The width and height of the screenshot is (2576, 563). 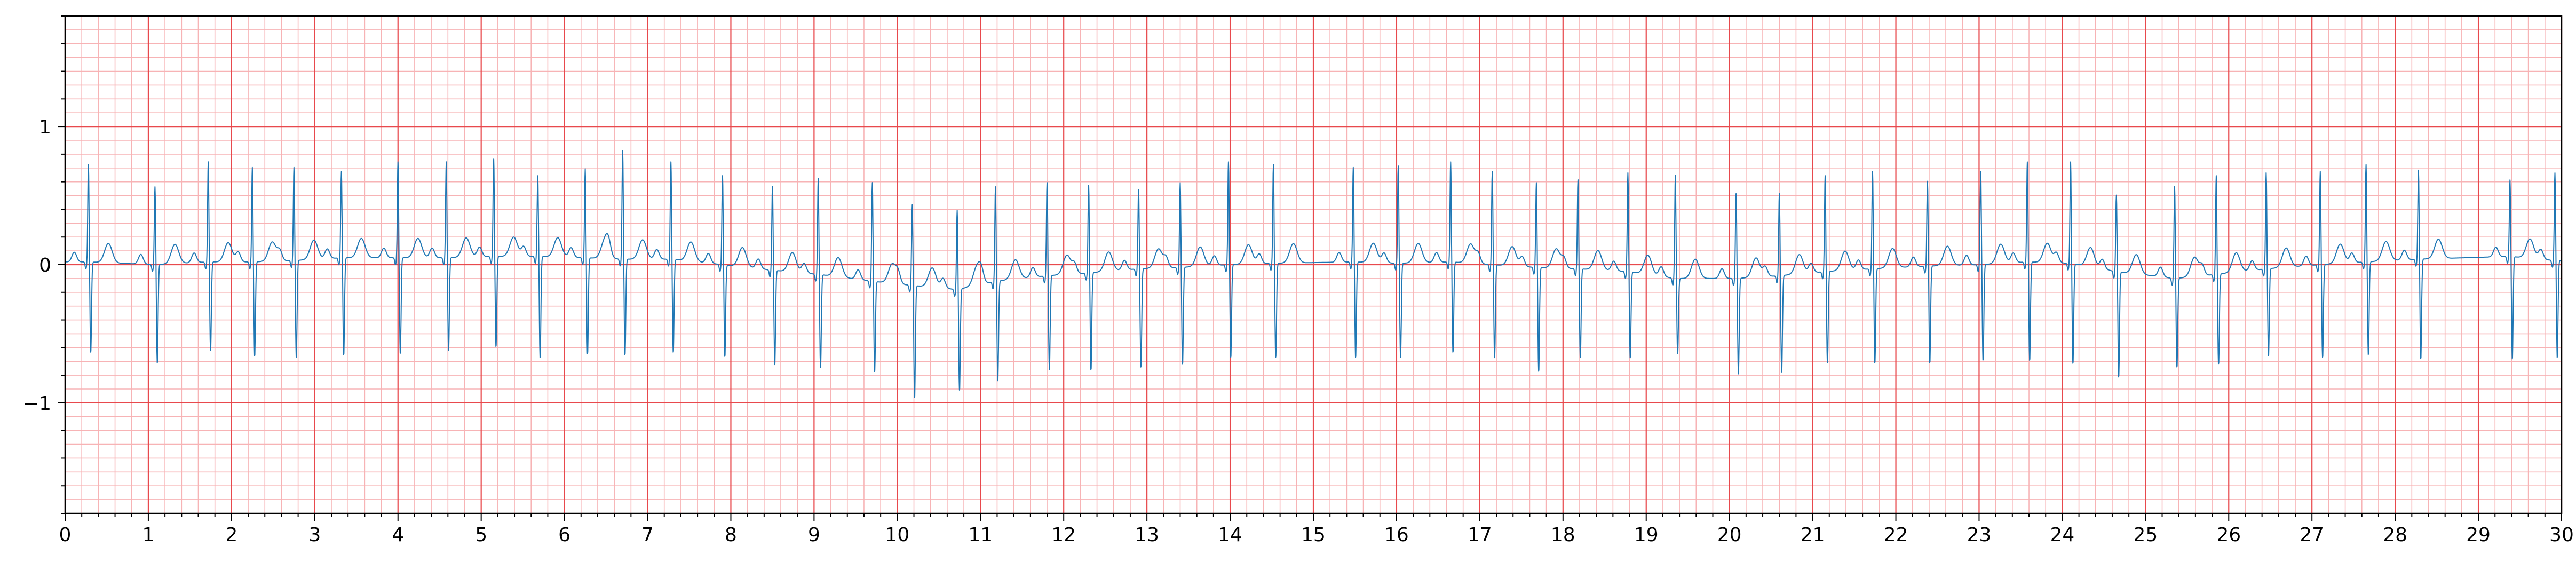 What do you see at coordinates (65, 535) in the screenshot?
I see `x-tick-label: 0` at bounding box center [65, 535].